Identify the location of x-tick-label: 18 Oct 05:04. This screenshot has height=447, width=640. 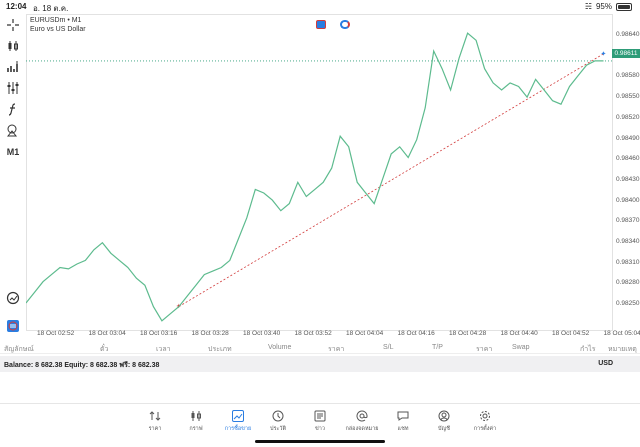
(621, 333).